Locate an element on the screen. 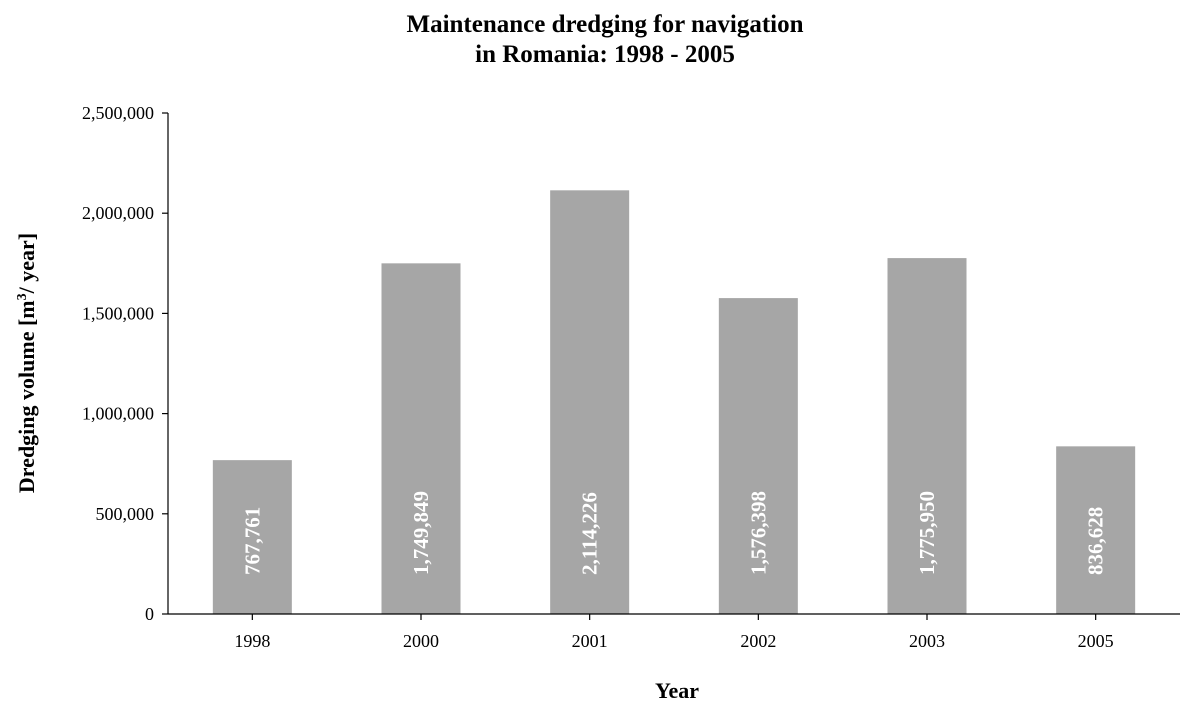 Image resolution: width=1180 pixels, height=702 pixels. bar-2005 is located at coordinates (1096, 530).